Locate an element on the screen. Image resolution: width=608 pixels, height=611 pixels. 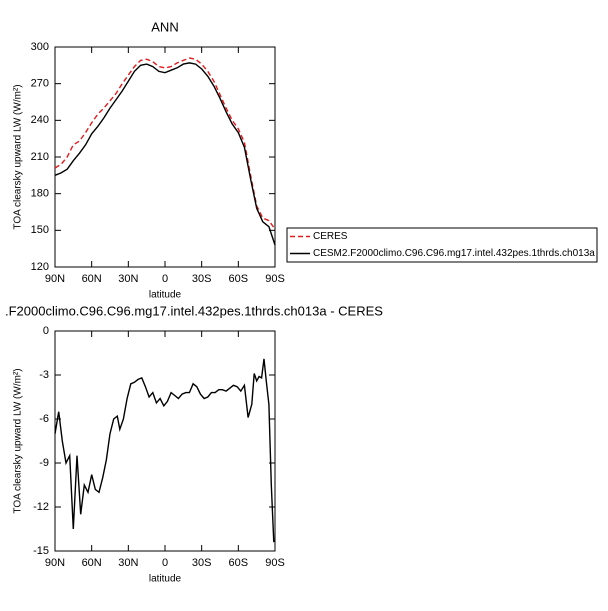
y-tick-label: -9 is located at coordinates (44, 463).